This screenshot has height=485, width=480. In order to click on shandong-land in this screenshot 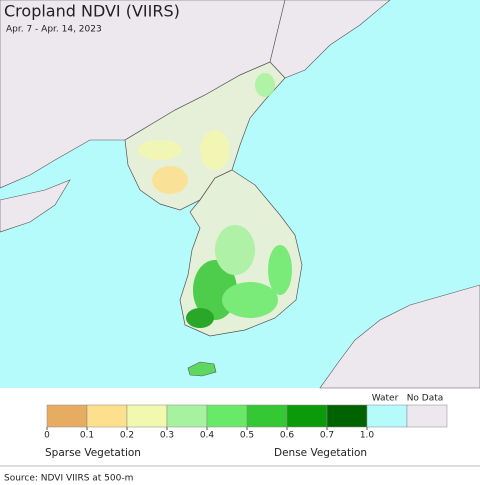, I will do `click(35, 206)`.